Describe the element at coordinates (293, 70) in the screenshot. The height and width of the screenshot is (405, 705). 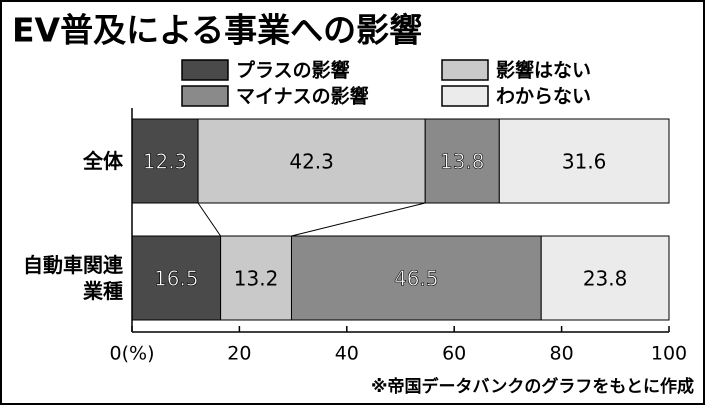
I see `legend-label: プラスの影響` at that location.